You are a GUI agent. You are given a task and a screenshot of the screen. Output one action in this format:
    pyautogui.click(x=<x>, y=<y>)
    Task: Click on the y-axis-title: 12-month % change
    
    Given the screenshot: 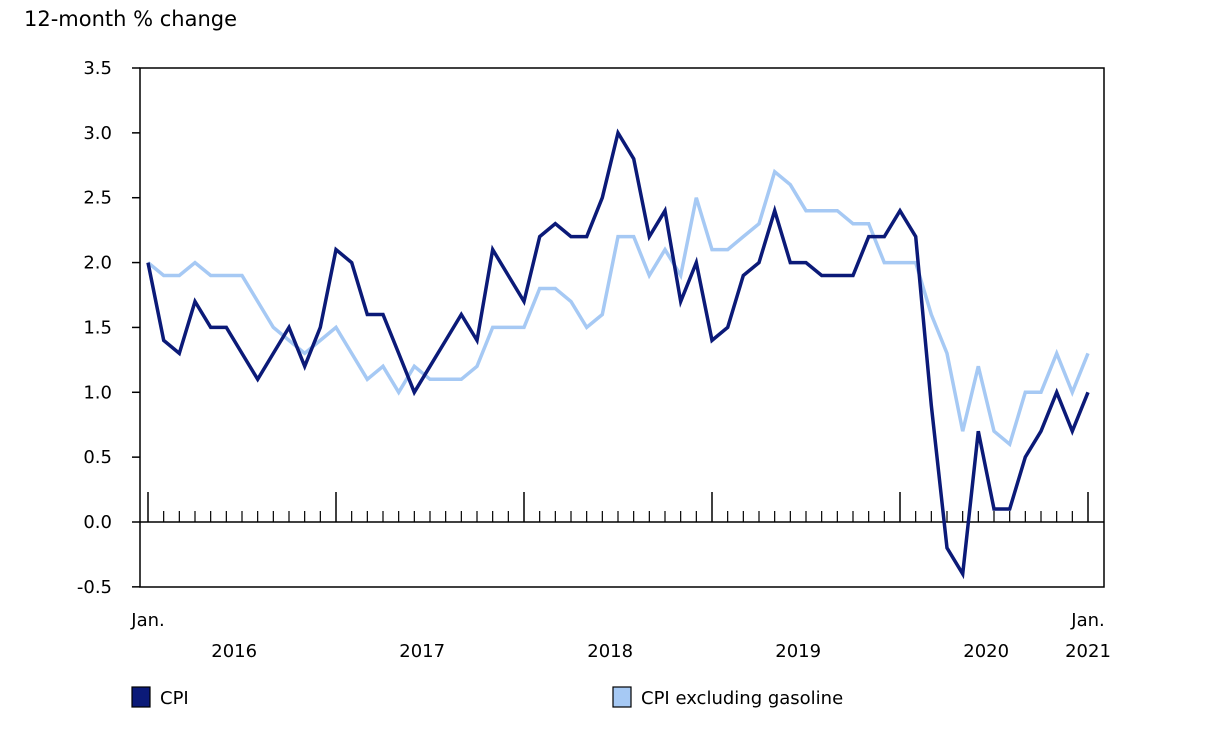 What is the action you would take?
    pyautogui.click(x=130, y=19)
    